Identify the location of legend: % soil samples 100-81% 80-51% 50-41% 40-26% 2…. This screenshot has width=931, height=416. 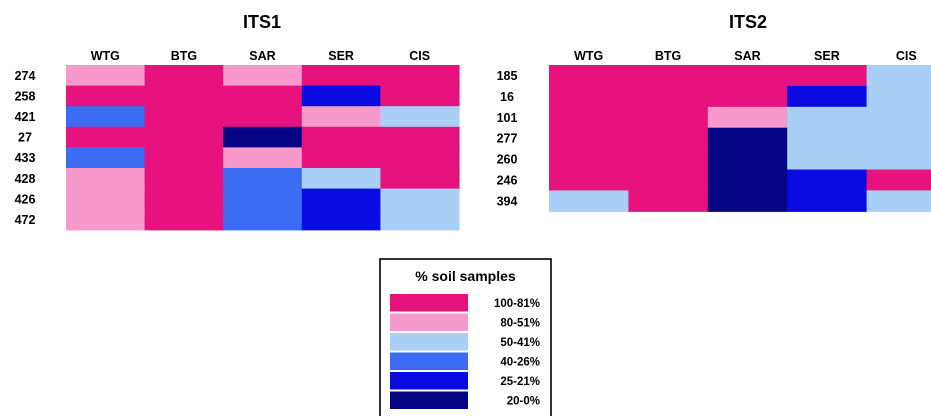
(465, 337).